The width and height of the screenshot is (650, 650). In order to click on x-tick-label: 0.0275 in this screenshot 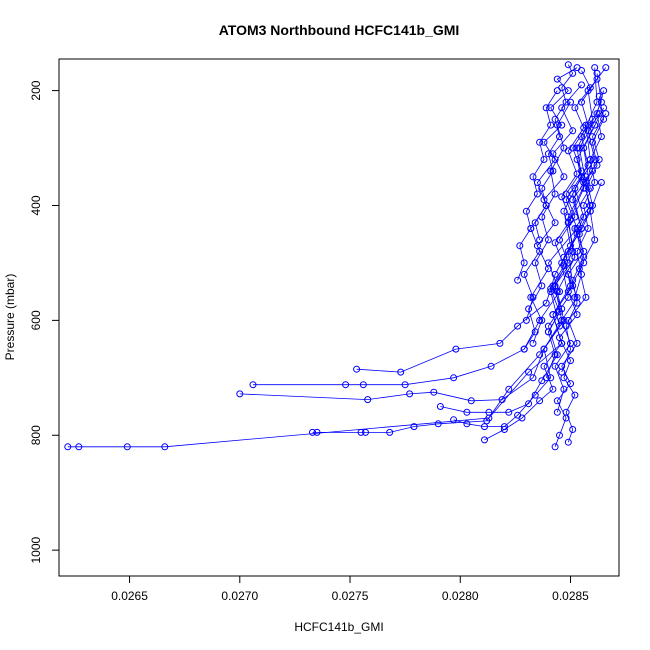, I will do `click(350, 596)`.